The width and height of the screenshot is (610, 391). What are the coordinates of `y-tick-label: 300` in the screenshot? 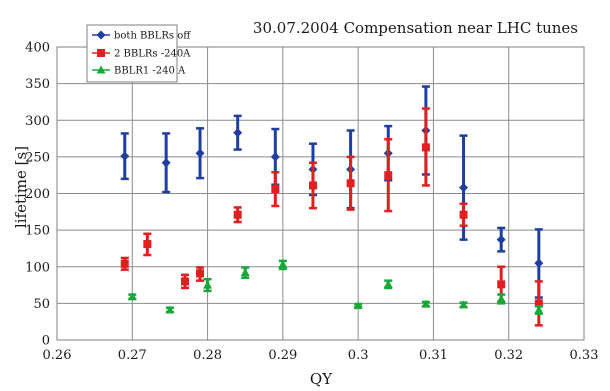 It's located at (37, 121).